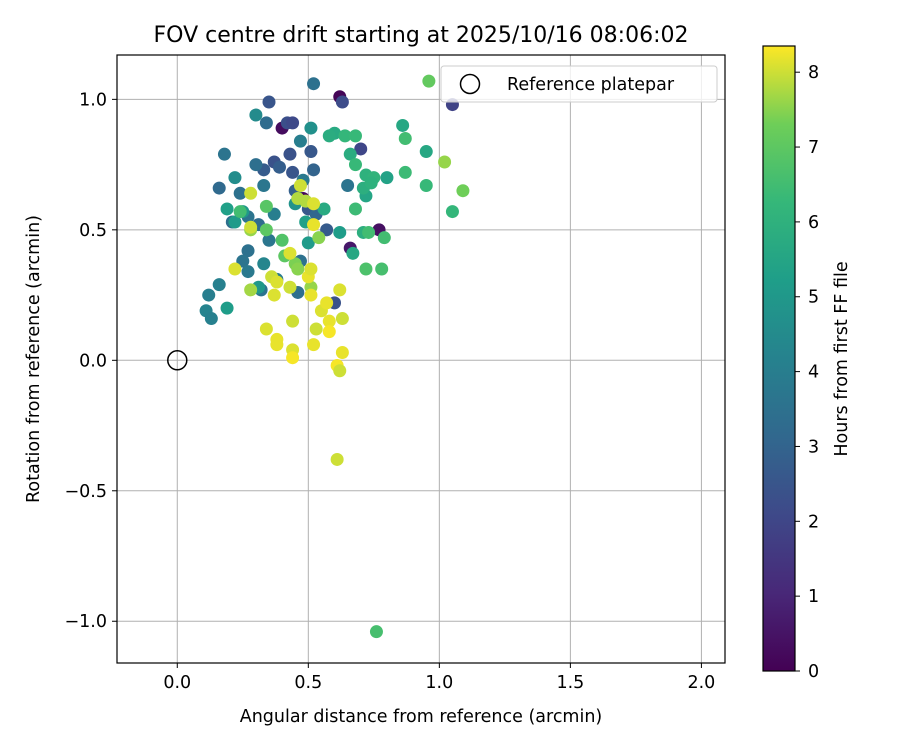 The width and height of the screenshot is (900, 750). What do you see at coordinates (813, 447) in the screenshot?
I see `colorbar-tick-label: 3` at bounding box center [813, 447].